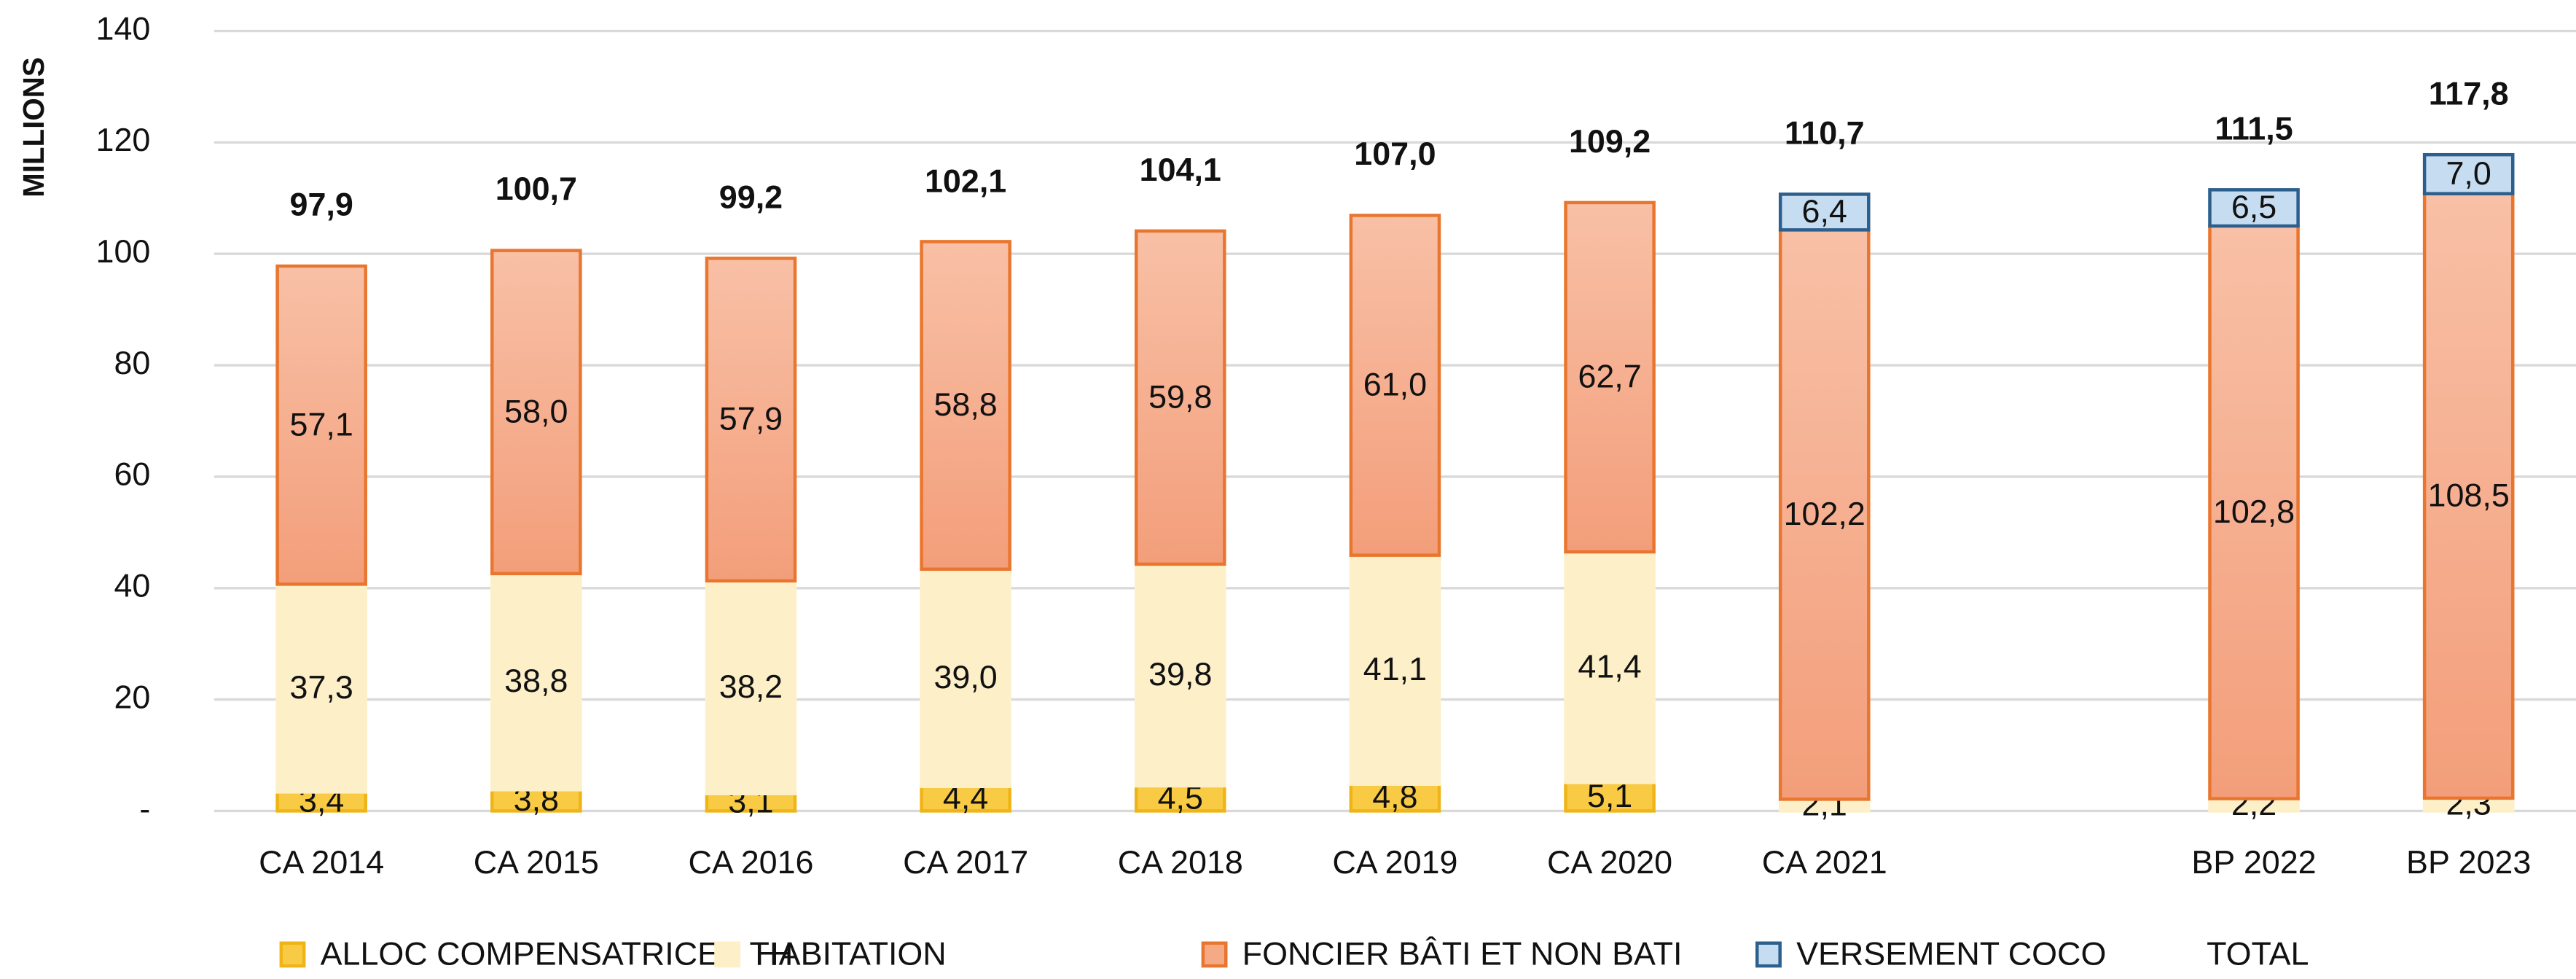 This screenshot has width=2576, height=979. I want to click on y-tick-label: 80, so click(132, 363).